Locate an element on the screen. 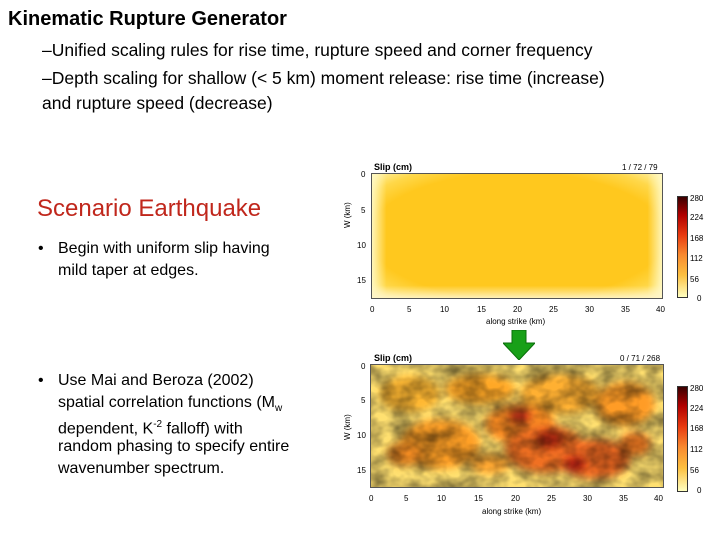  k-superscript: -2 is located at coordinates (158, 424).